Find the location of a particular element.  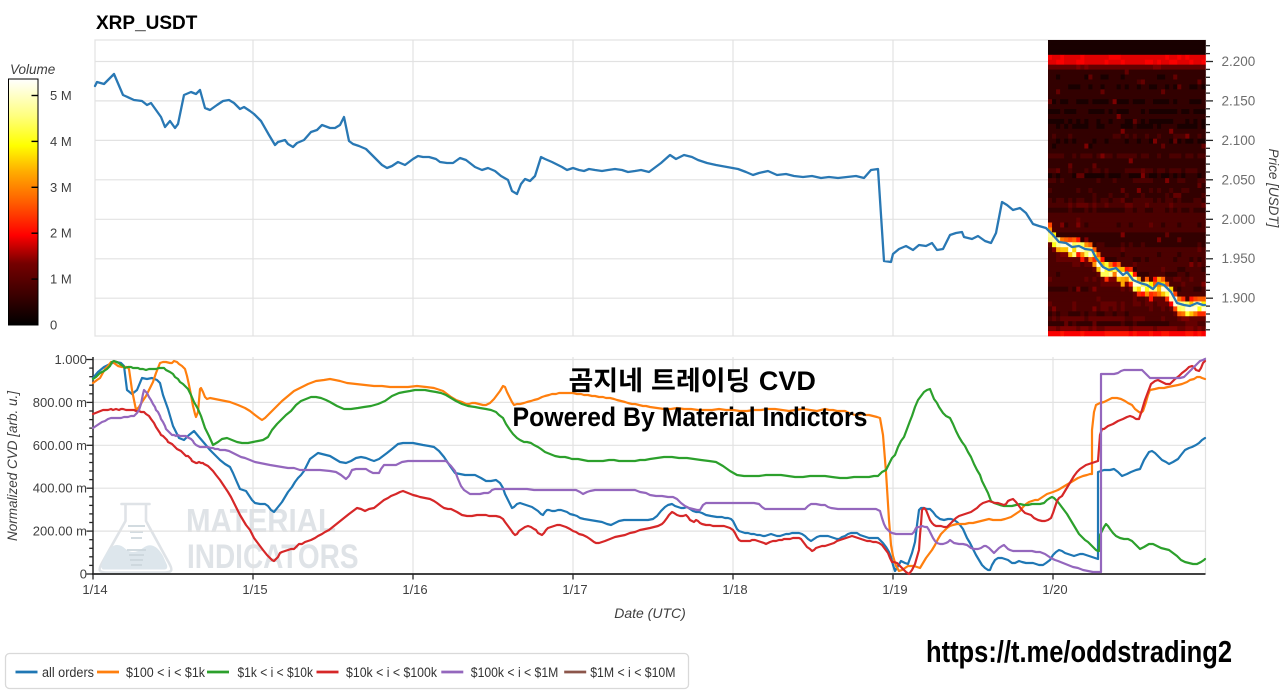

svg-text: 5 M is located at coordinates (61, 95).